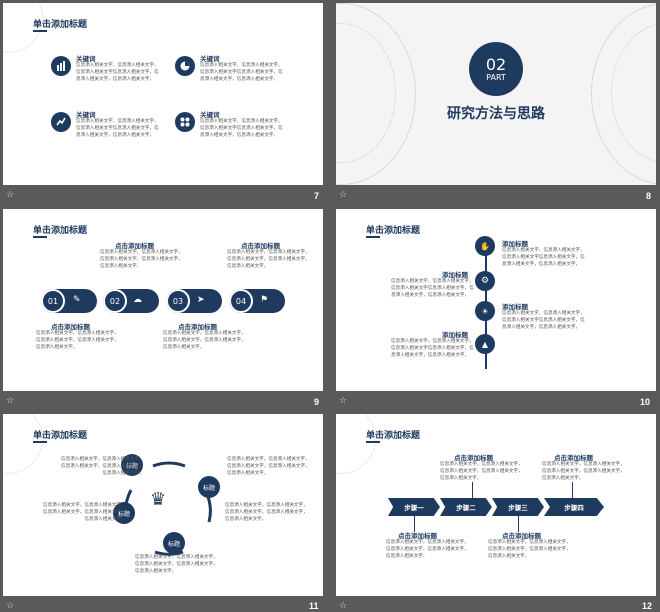 This screenshot has height=612, width=660. What do you see at coordinates (647, 606) in the screenshot?
I see `slide-number: 12` at bounding box center [647, 606].